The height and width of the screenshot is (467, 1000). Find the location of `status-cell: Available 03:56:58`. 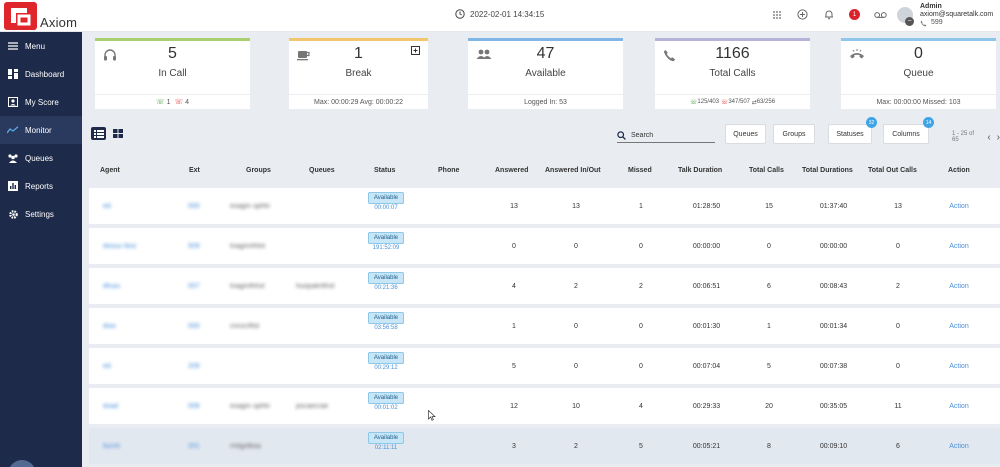

status-cell: Available 03:56:58 is located at coordinates (386, 321).